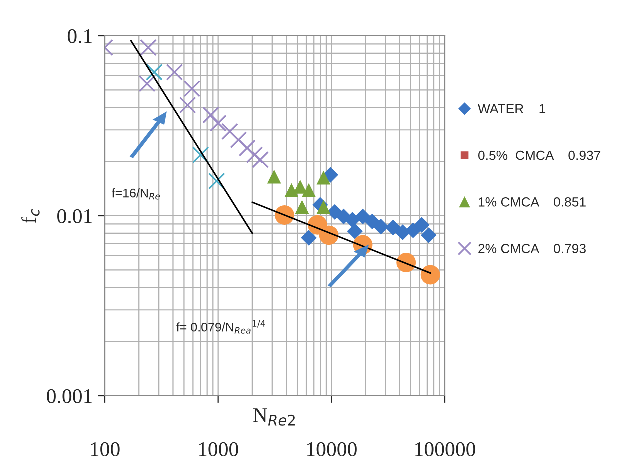  What do you see at coordinates (539, 155) in the screenshot?
I see `legend-label: 0.5% CMCA 0.937` at bounding box center [539, 155].